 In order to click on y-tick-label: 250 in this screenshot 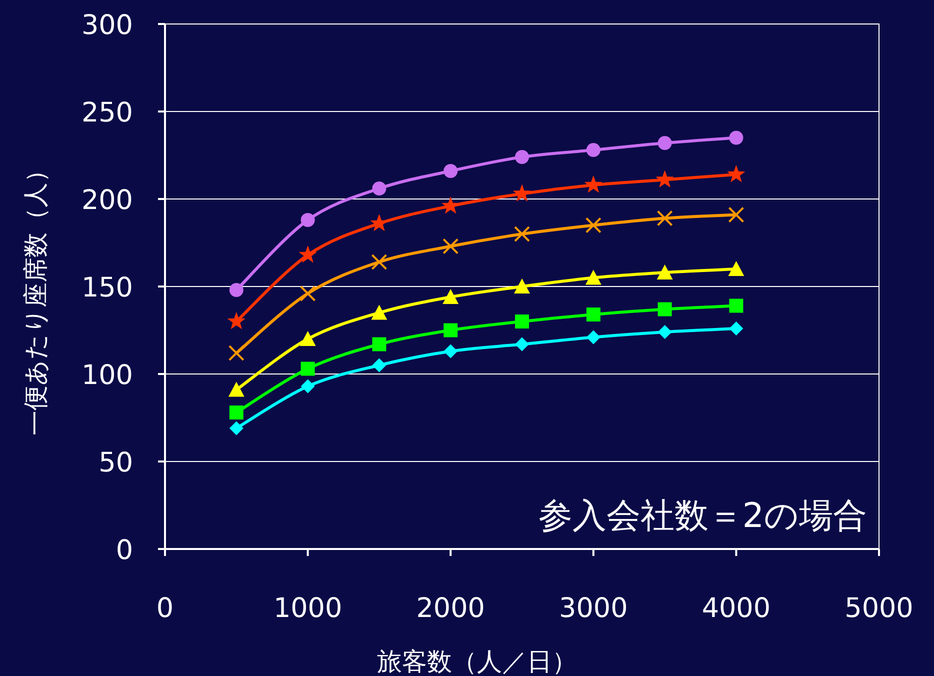, I will do `click(107, 113)`.